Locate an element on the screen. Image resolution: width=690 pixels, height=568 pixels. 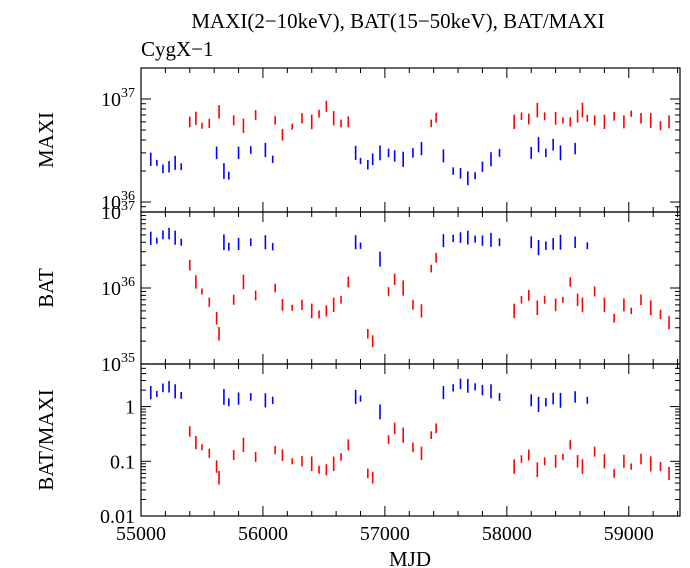
x-tick-label: 58000 is located at coordinates (507, 534).